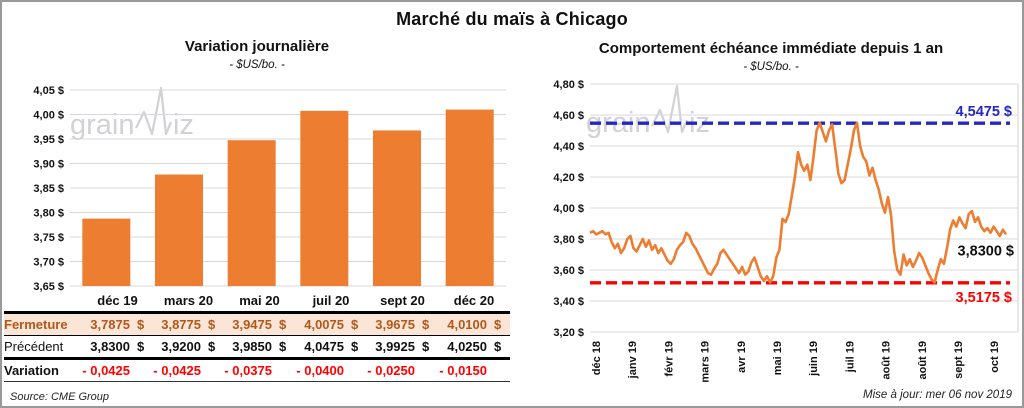 This screenshot has height=408, width=1024. I want to click on bar-chart-subtitle: - $US/bo. -, so click(257, 65).